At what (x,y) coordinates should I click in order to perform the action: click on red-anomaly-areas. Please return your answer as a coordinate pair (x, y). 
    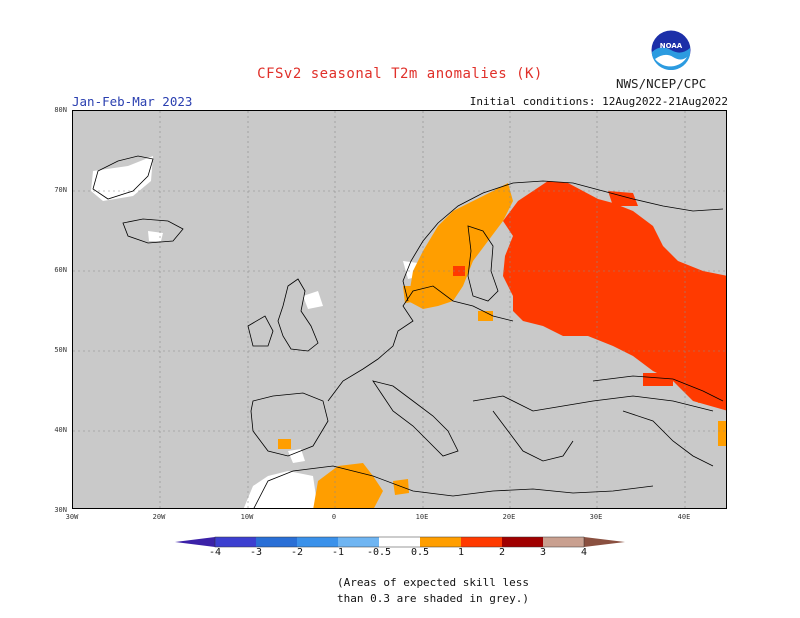
    Looking at the image, I should click on (589, 296).